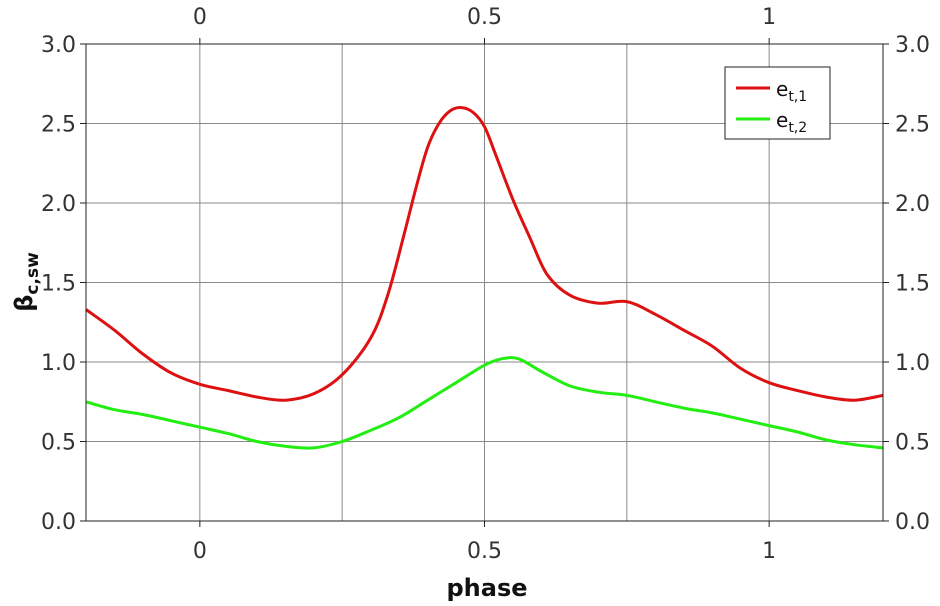 The image size is (940, 606). Describe the element at coordinates (782, 120) in the screenshot. I see `legend-label-series-2-main: e` at that location.